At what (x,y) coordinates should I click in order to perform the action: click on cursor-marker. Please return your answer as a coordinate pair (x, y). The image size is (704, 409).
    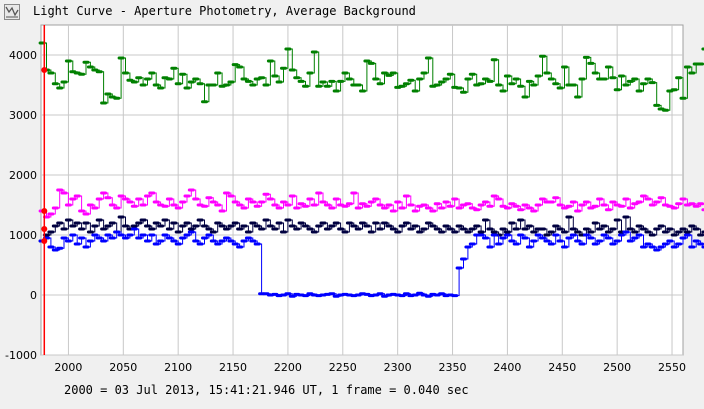
    Looking at the image, I should click on (44, 70).